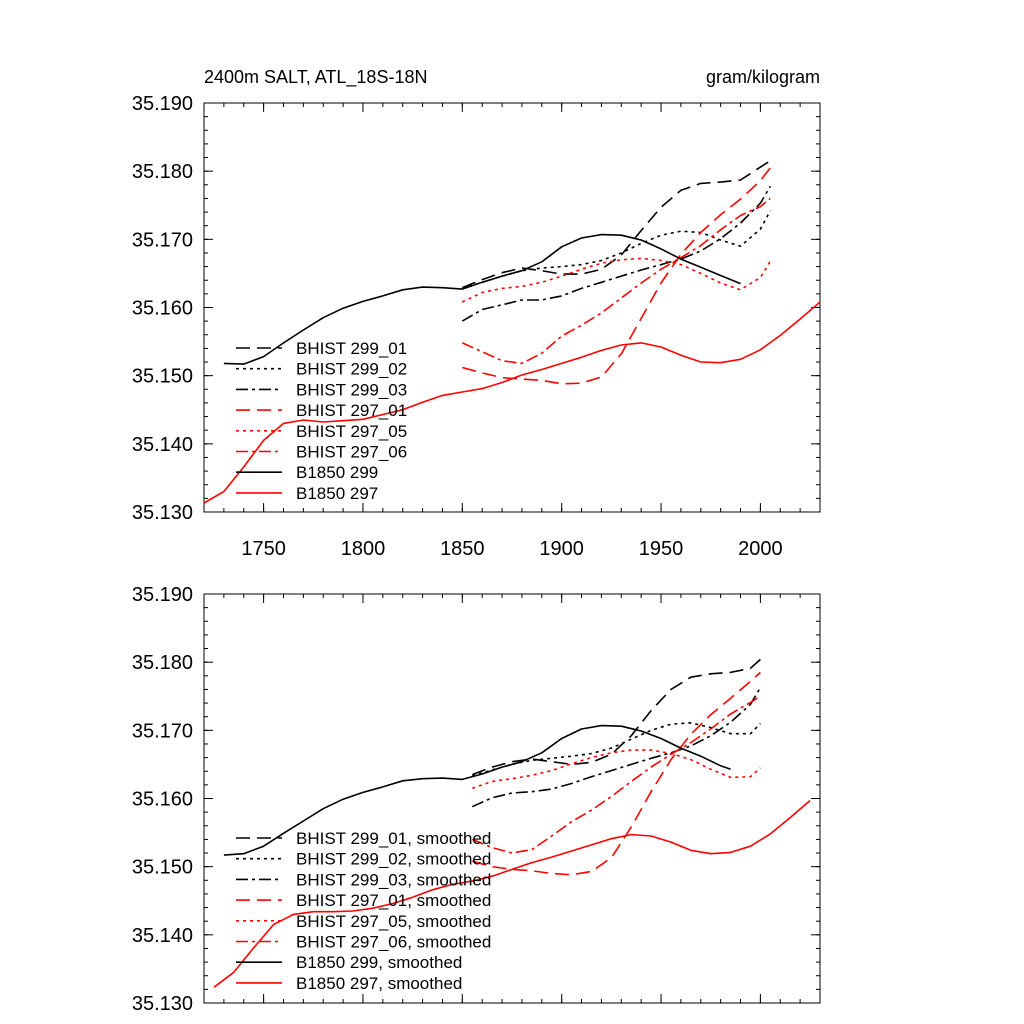  I want to click on legend-label-2: BHIST 299_03, so click(351, 389).